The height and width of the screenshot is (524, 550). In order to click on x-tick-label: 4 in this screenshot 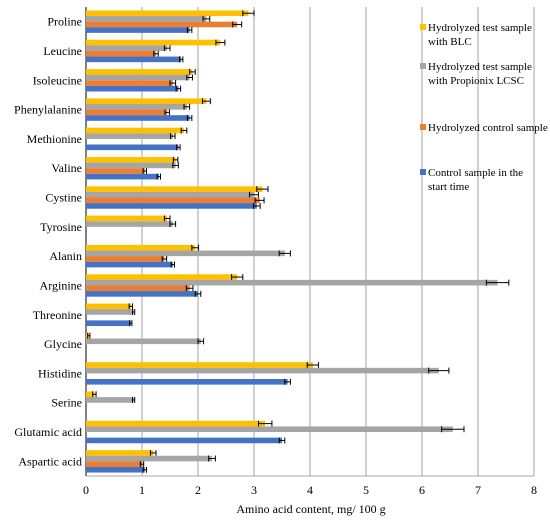, I will do `click(310, 490)`.